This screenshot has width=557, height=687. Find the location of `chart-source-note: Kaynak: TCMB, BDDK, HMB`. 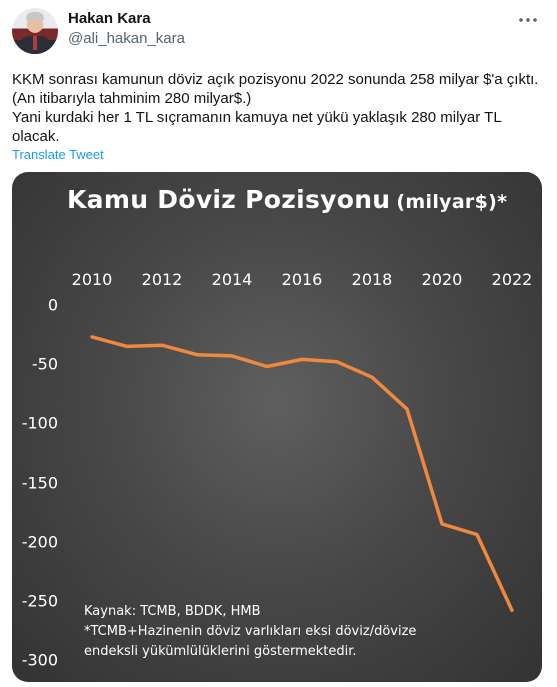

chart-source-note: Kaynak: TCMB, BDDK, HMB is located at coordinates (172, 611).